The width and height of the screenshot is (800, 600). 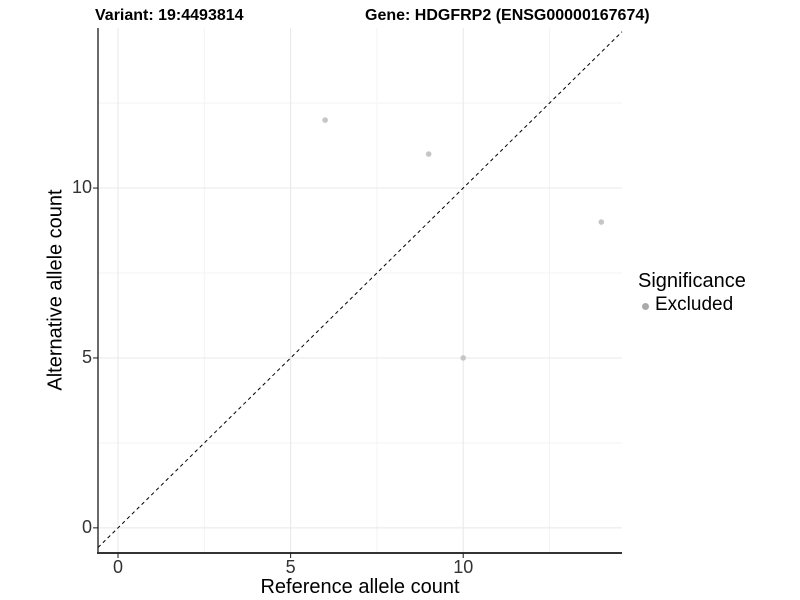 I want to click on legend-item-excluded: Excluded, so click(x=692, y=305).